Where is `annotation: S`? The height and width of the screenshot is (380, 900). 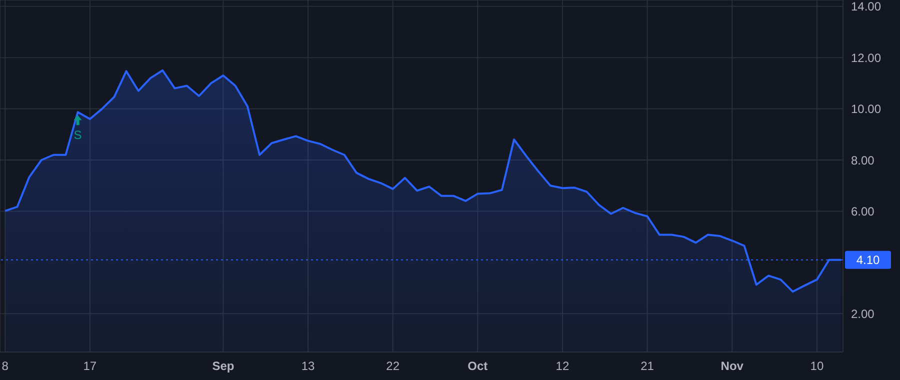
annotation: S is located at coordinates (78, 135).